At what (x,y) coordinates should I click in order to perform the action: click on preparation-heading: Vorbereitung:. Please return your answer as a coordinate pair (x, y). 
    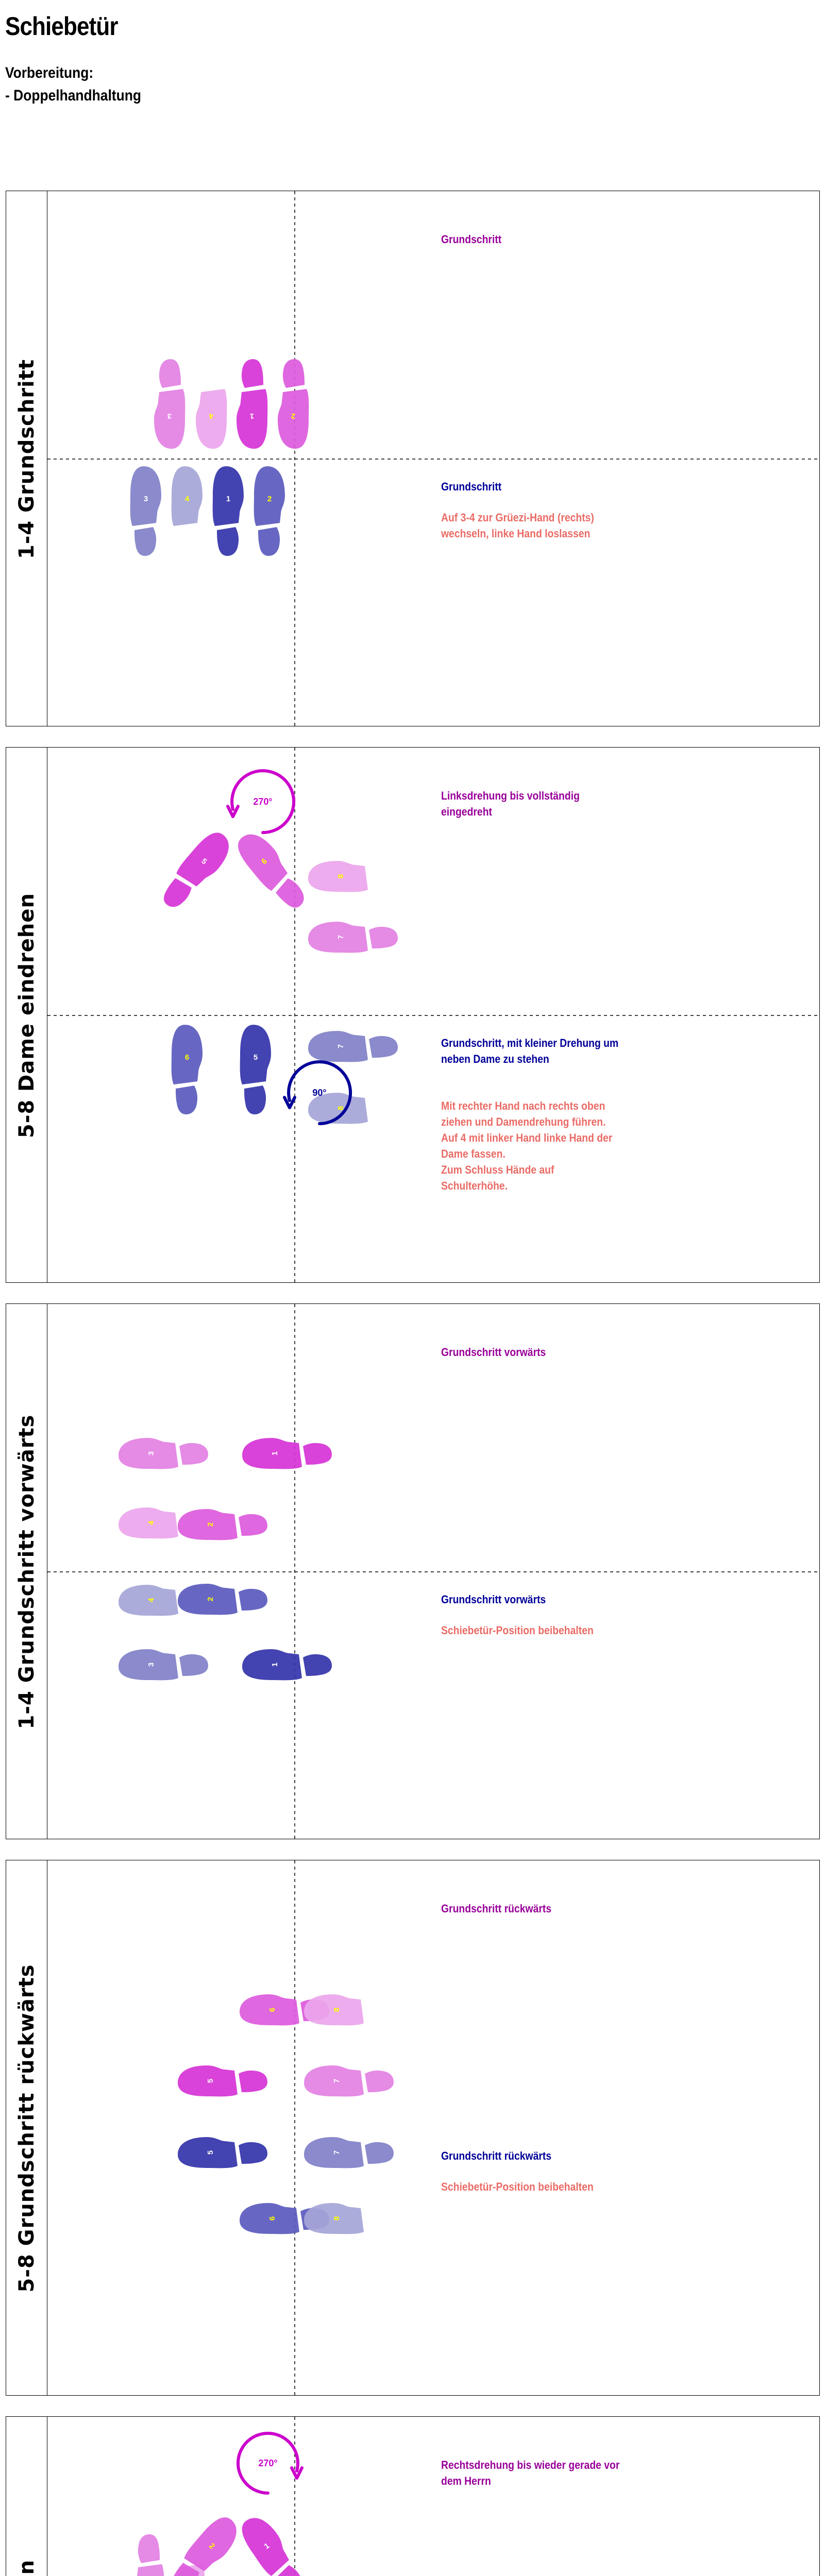
    Looking at the image, I should click on (49, 72).